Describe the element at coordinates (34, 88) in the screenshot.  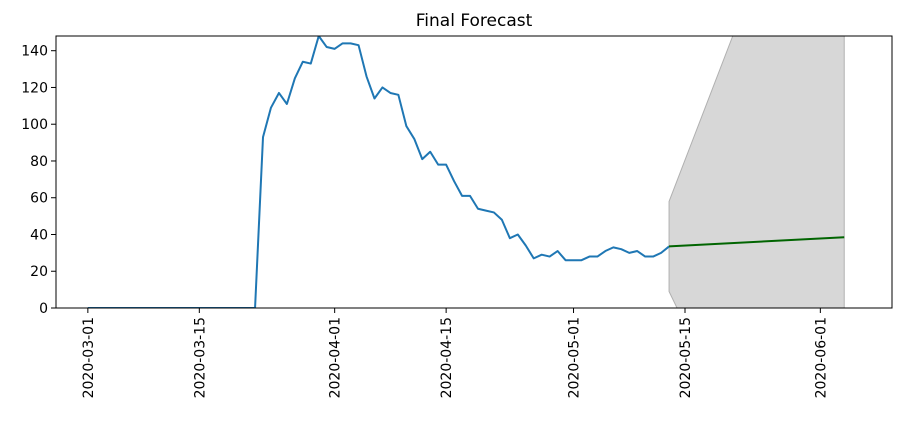
I see `y-tick-label: 120` at that location.